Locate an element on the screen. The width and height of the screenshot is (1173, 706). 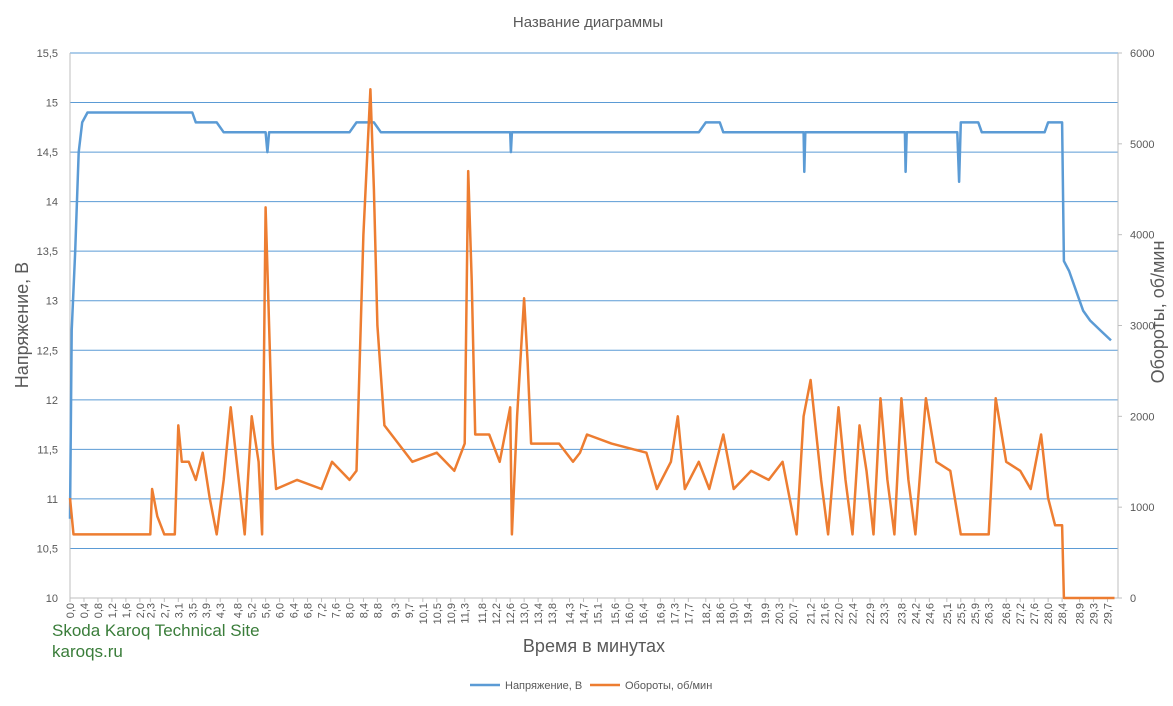
x-tick-label: 19,0 is located at coordinates (735, 613).